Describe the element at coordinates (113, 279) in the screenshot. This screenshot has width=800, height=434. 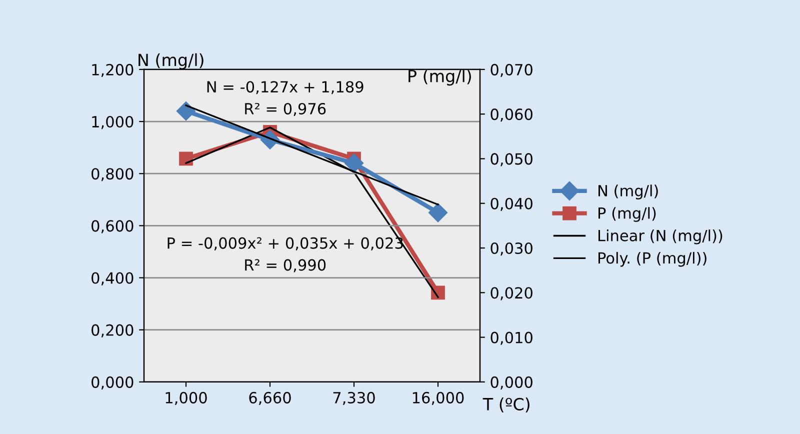
I see `y-tick-label: 0,400` at that location.